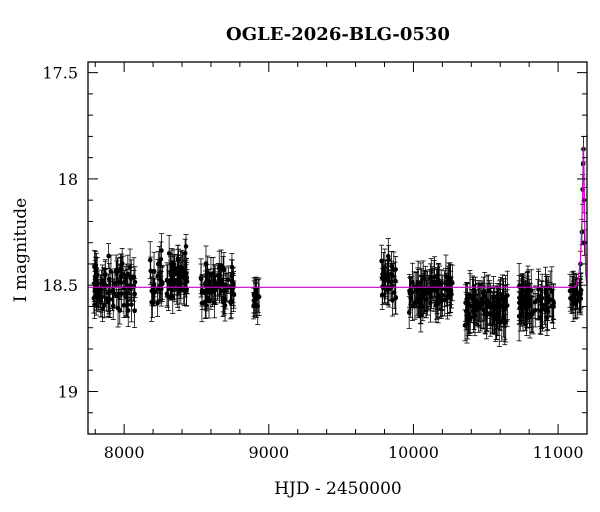 The width and height of the screenshot is (600, 512). Describe the element at coordinates (338, 34) in the screenshot. I see `chart-title: OGLE-2026-BLG-0530` at that location.